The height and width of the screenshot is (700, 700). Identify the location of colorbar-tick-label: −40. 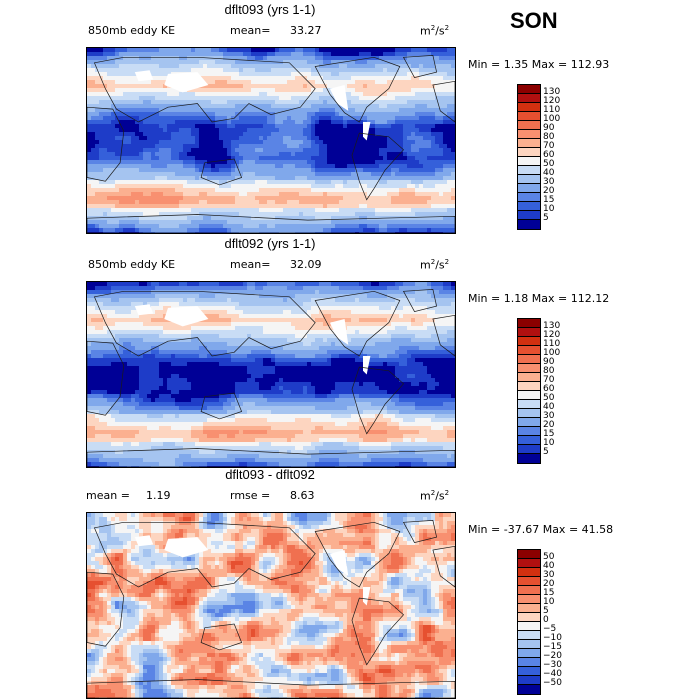
(552, 674).